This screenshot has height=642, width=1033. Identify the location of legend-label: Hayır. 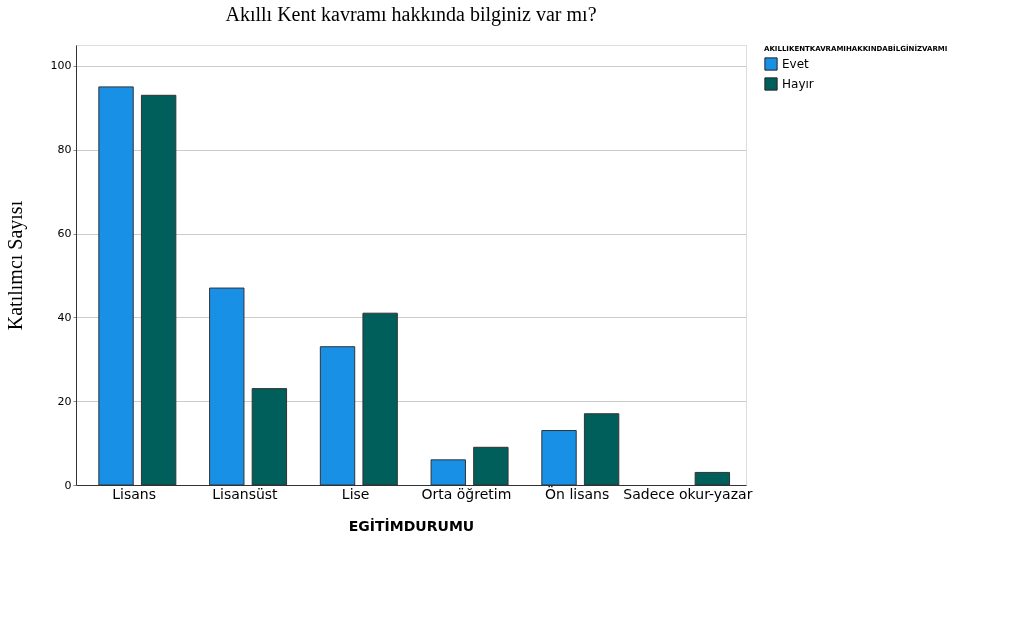
(798, 84).